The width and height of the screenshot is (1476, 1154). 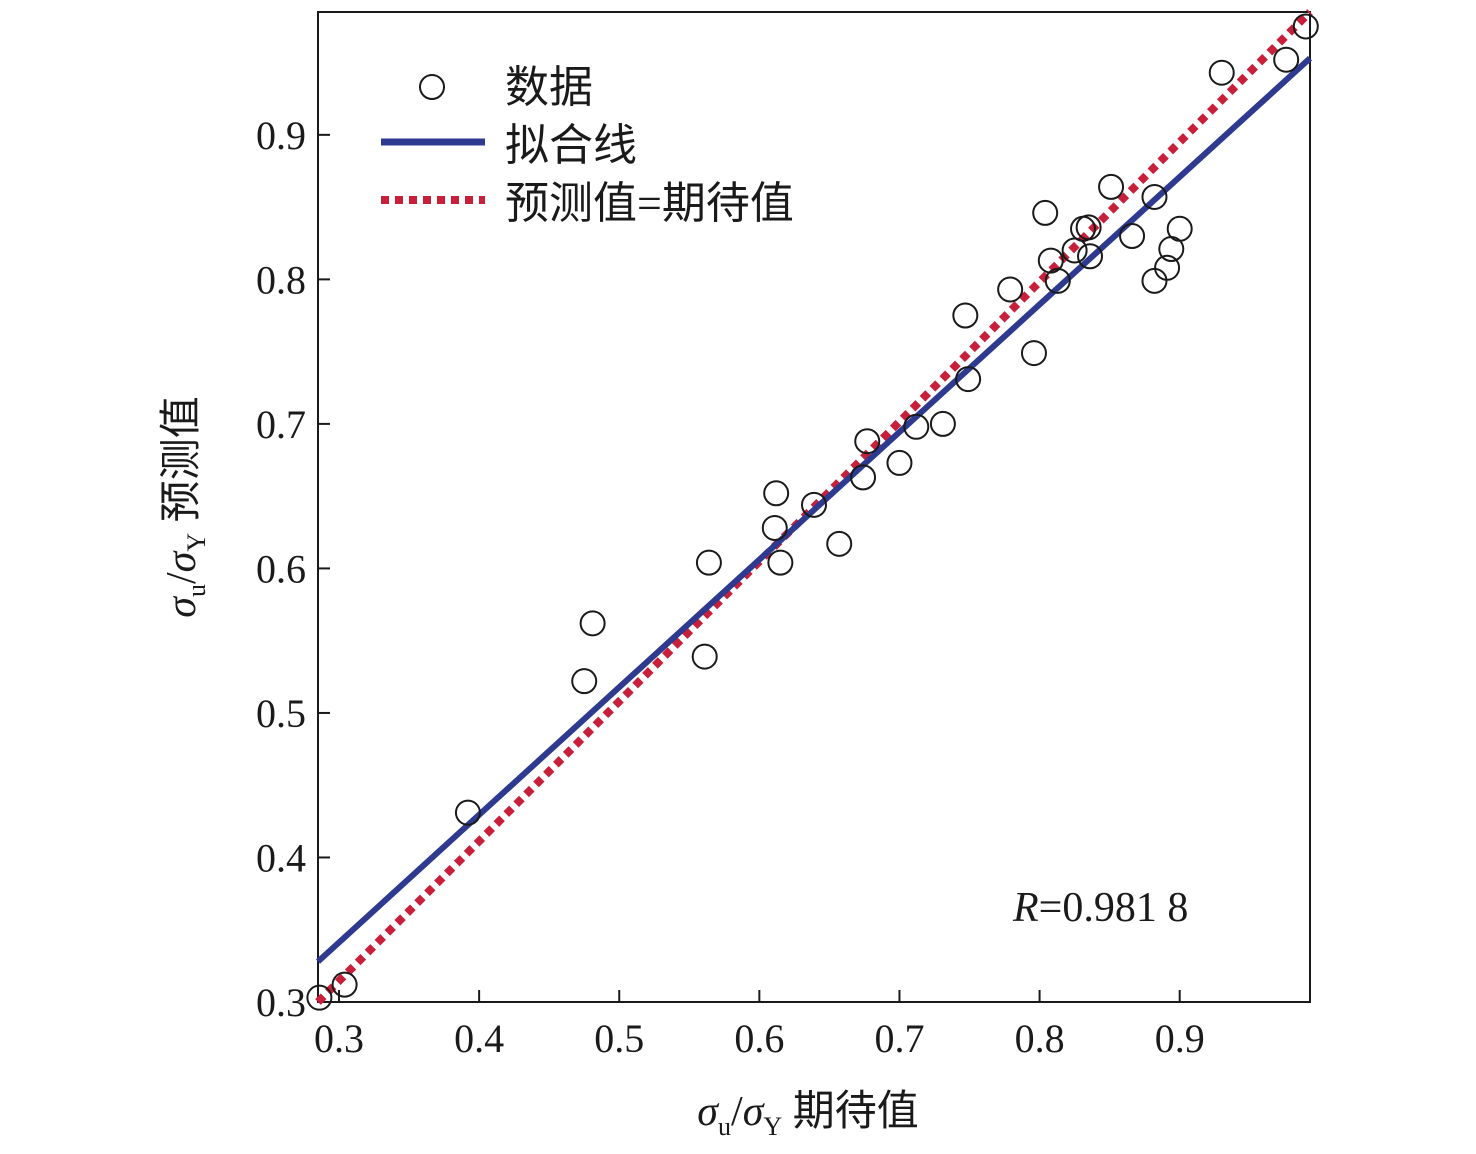 What do you see at coordinates (759, 1038) in the screenshot?
I see `x-tick-label: 0.6` at bounding box center [759, 1038].